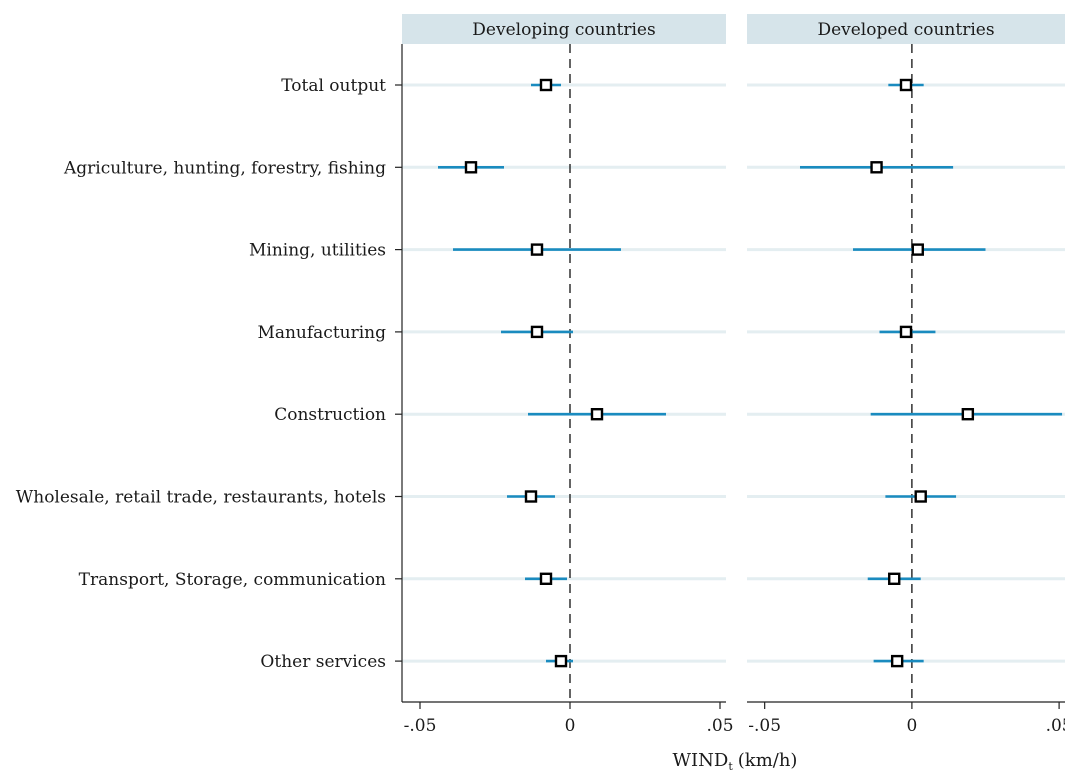  I want to click on panel-title: Developing countries, so click(563, 30).